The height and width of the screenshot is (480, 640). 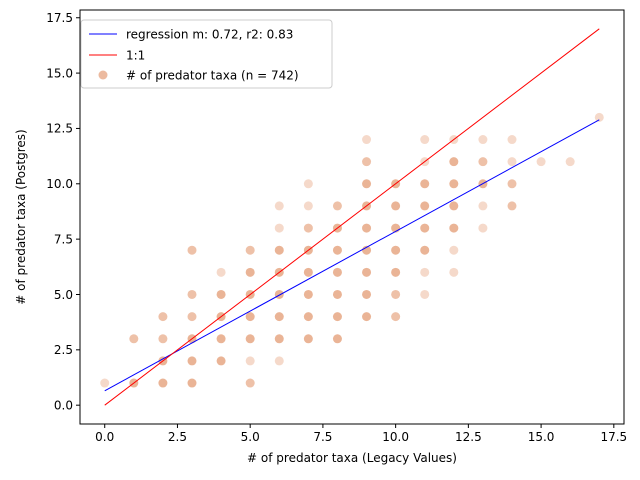 I want to click on y-tick-label: 0.0, so click(x=63, y=405).